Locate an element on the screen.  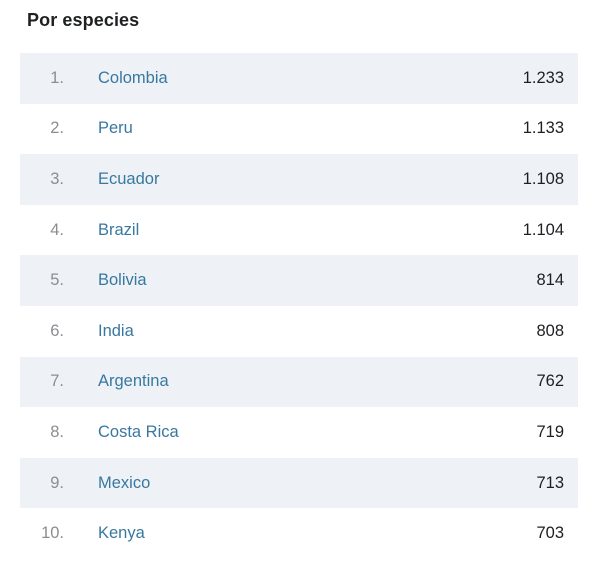
table-row: 10. Kenya 703 is located at coordinates (299, 533).